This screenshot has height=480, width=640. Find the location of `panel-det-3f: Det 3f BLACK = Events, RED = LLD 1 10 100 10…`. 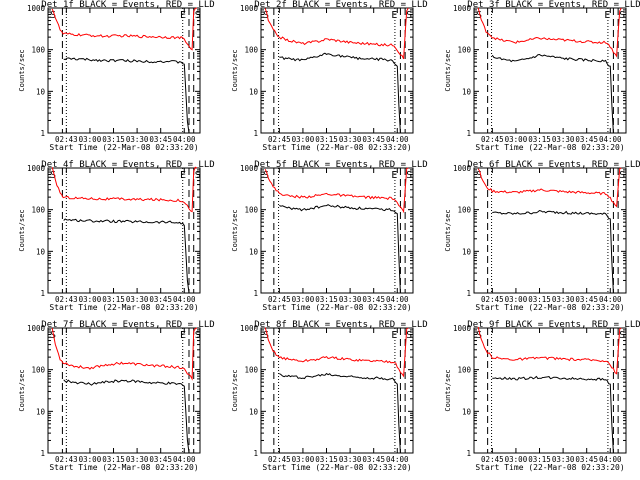

panel-det-3f: Det 3f BLACK = Events, RED = LLD 1 10 100 10… is located at coordinates (542, 76).